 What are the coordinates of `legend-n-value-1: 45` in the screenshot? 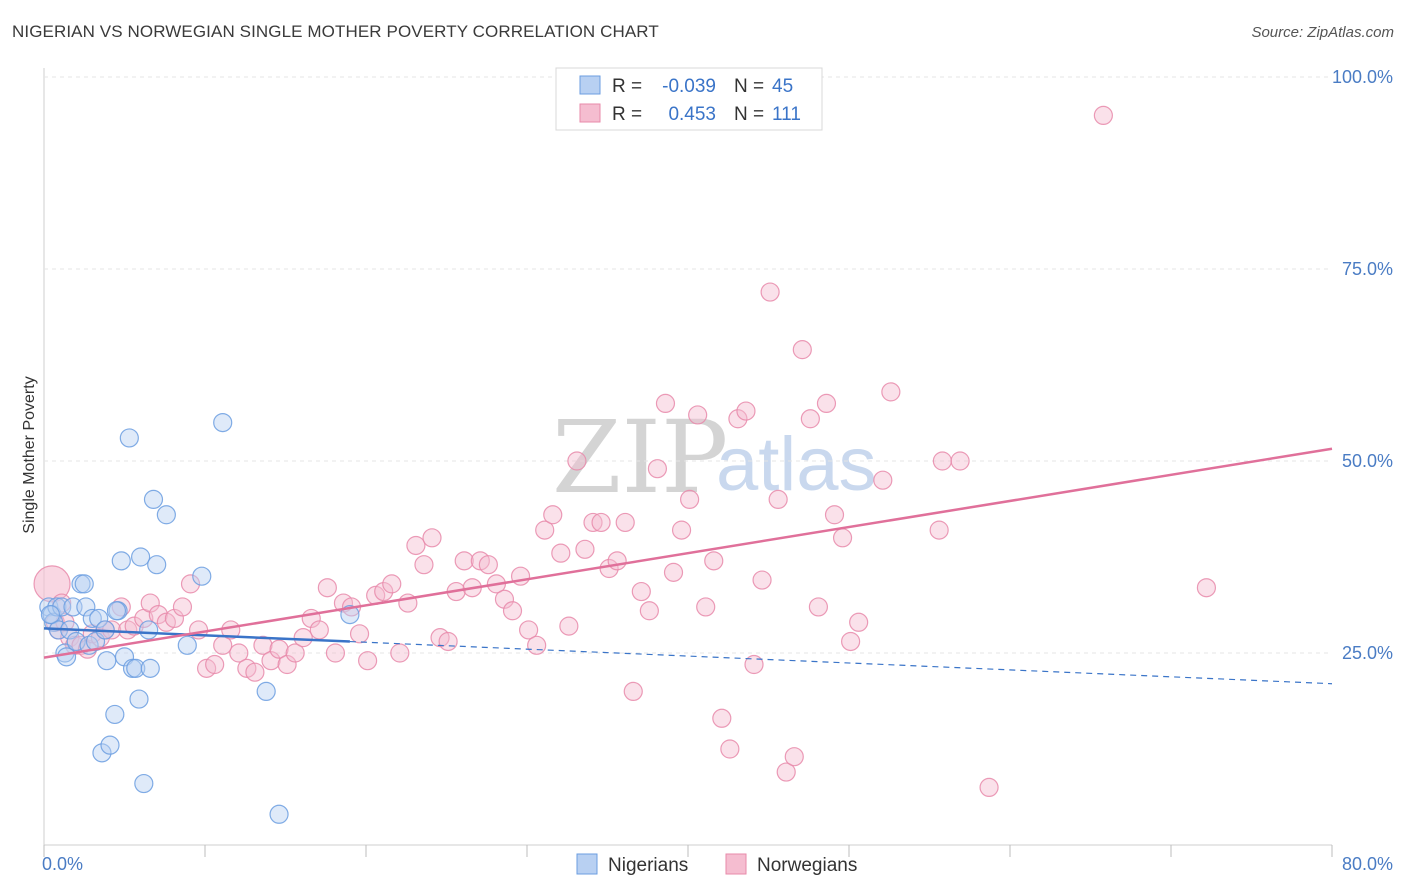 It's located at (782, 86).